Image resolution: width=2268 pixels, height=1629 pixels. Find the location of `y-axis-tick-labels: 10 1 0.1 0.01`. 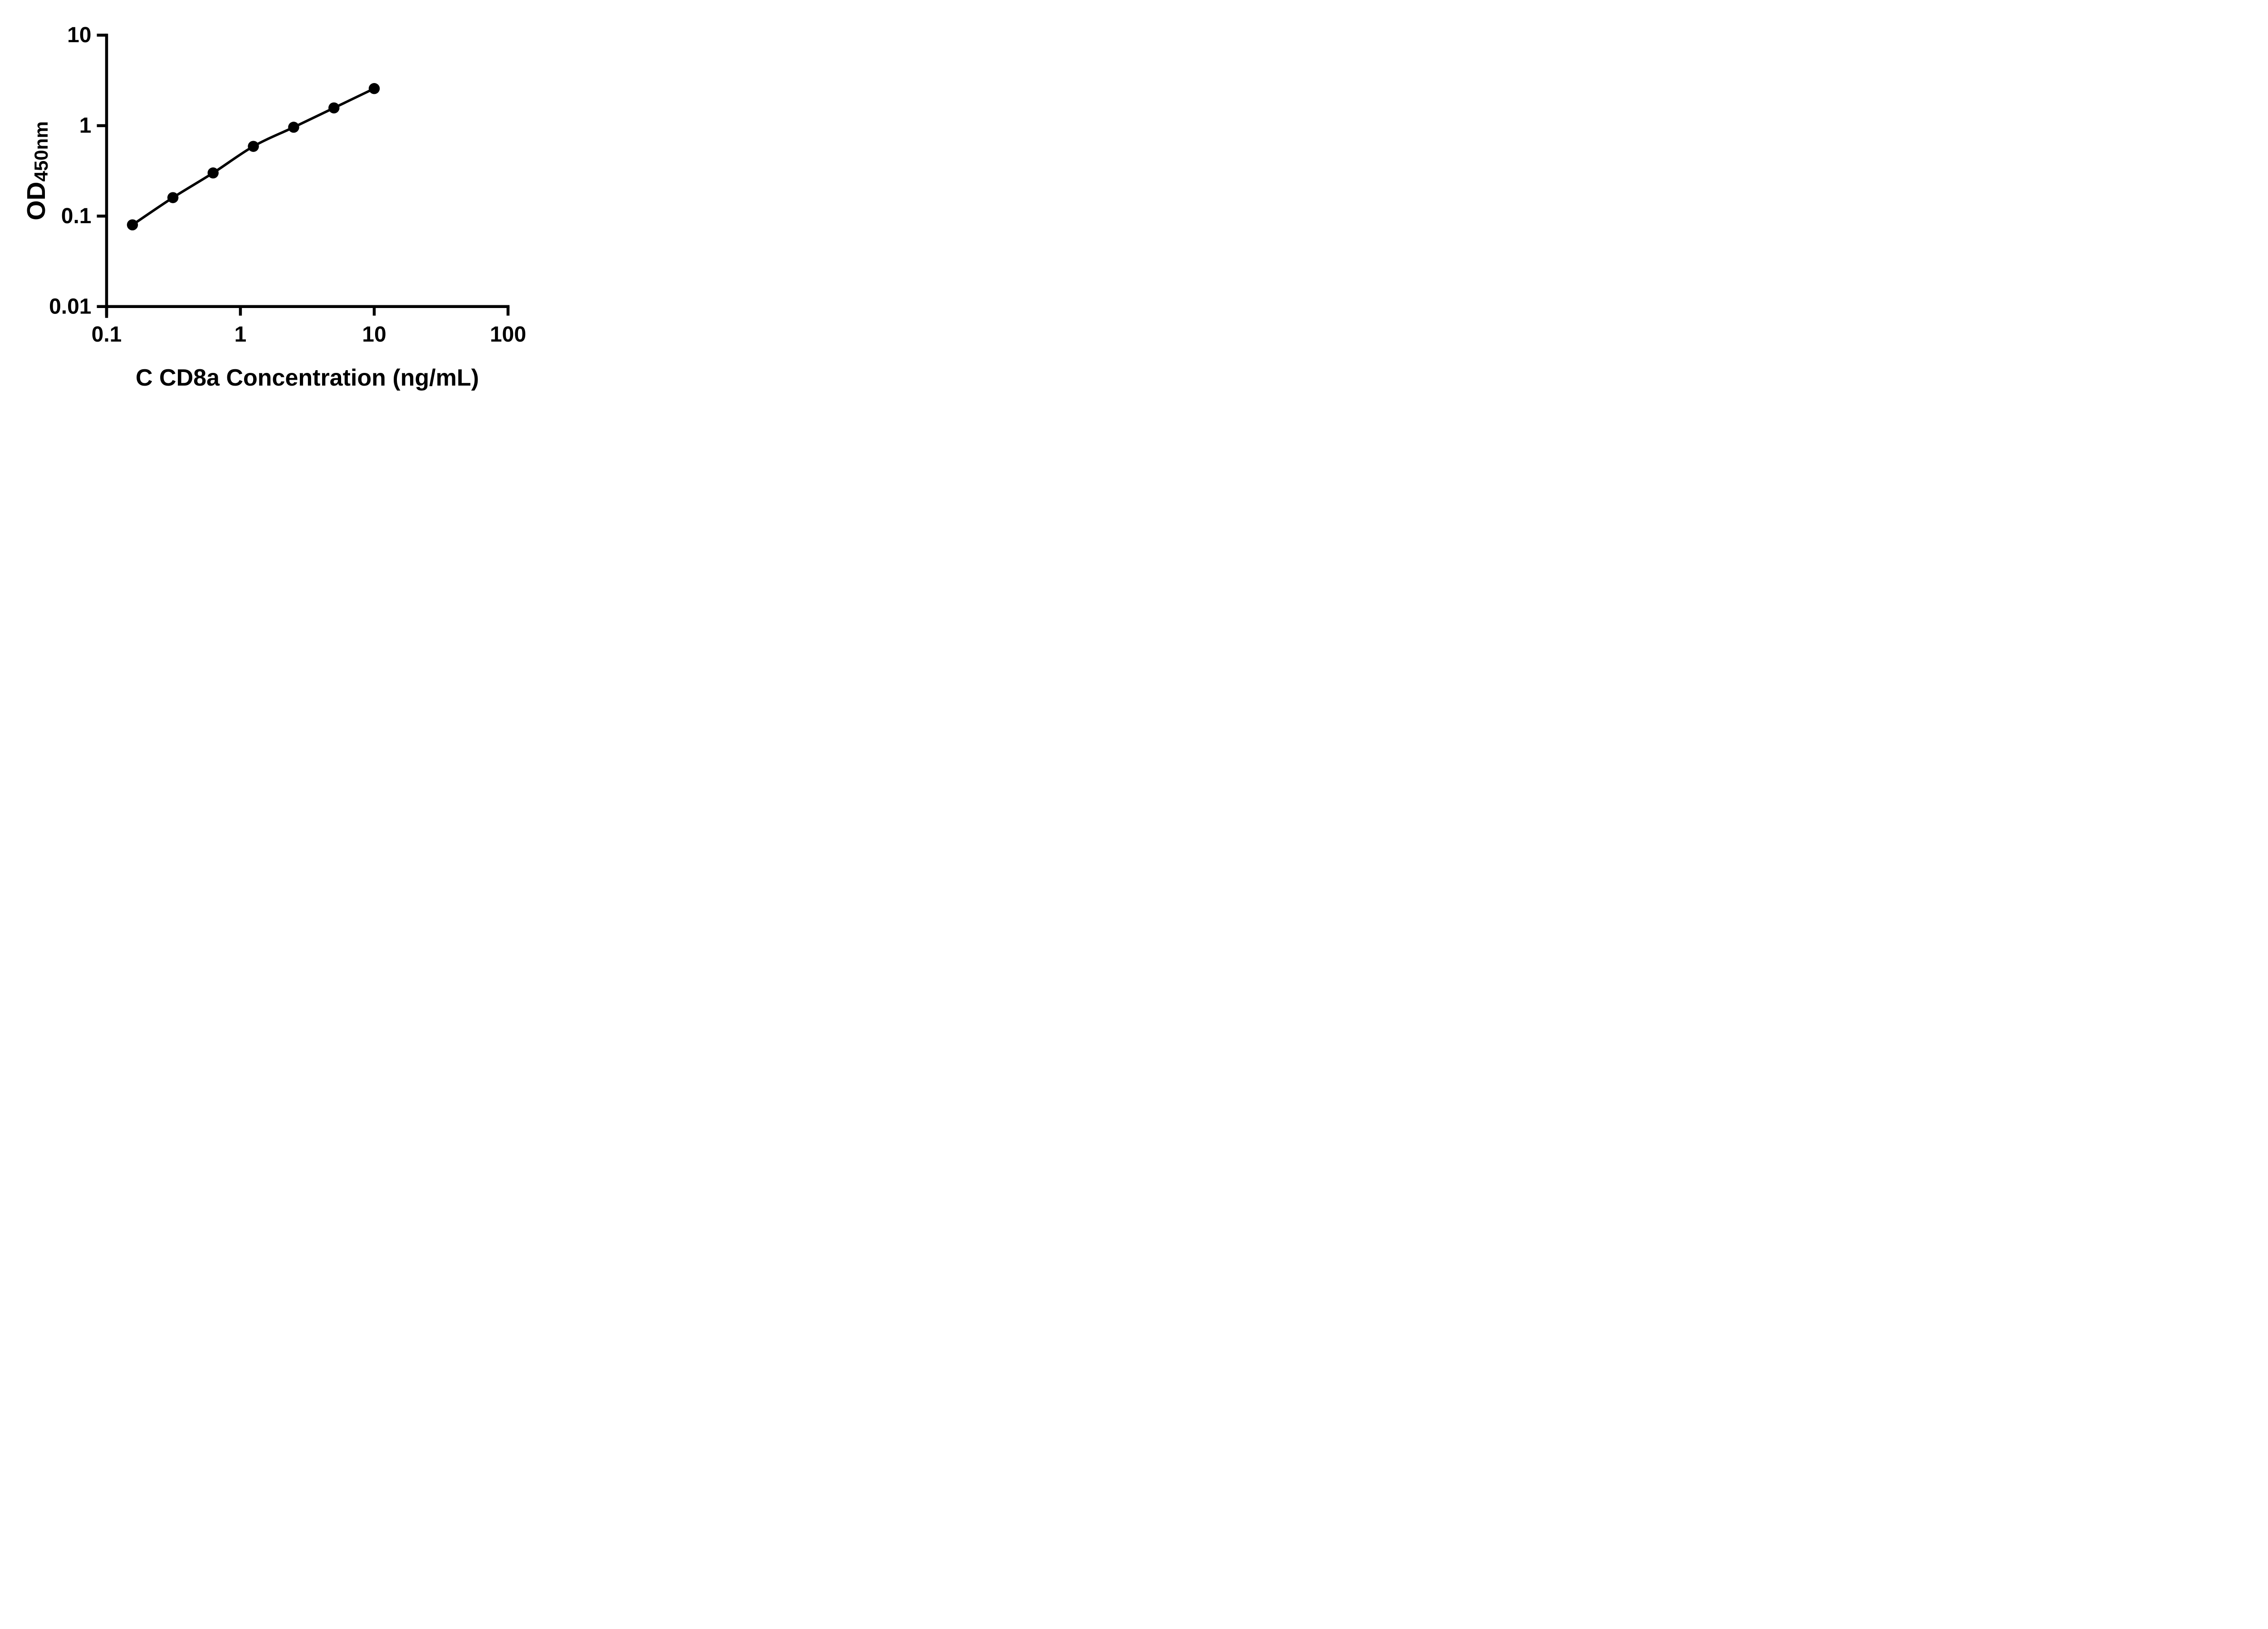

y-axis-tick-labels: 10 1 0.1 0.01 is located at coordinates (70, 170).